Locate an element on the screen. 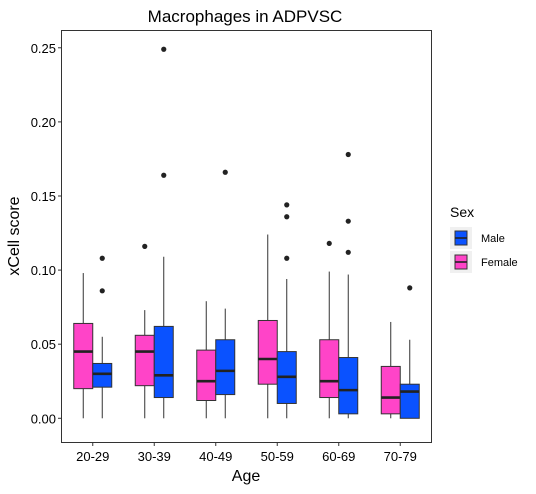 Image resolution: width=536 pixels, height=494 pixels. legend-label-female: Female is located at coordinates (499, 263).